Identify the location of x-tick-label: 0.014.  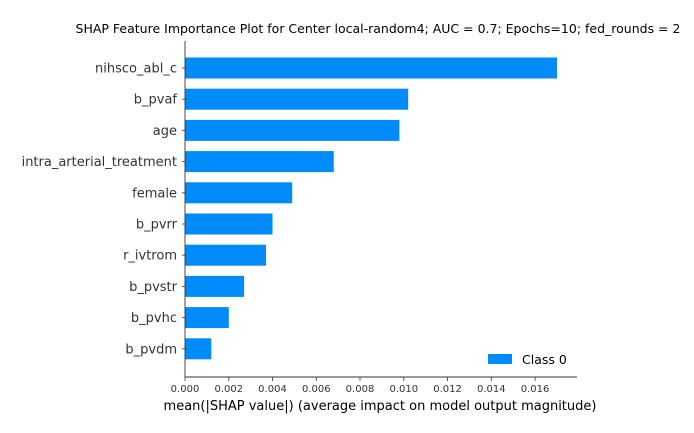
(491, 389).